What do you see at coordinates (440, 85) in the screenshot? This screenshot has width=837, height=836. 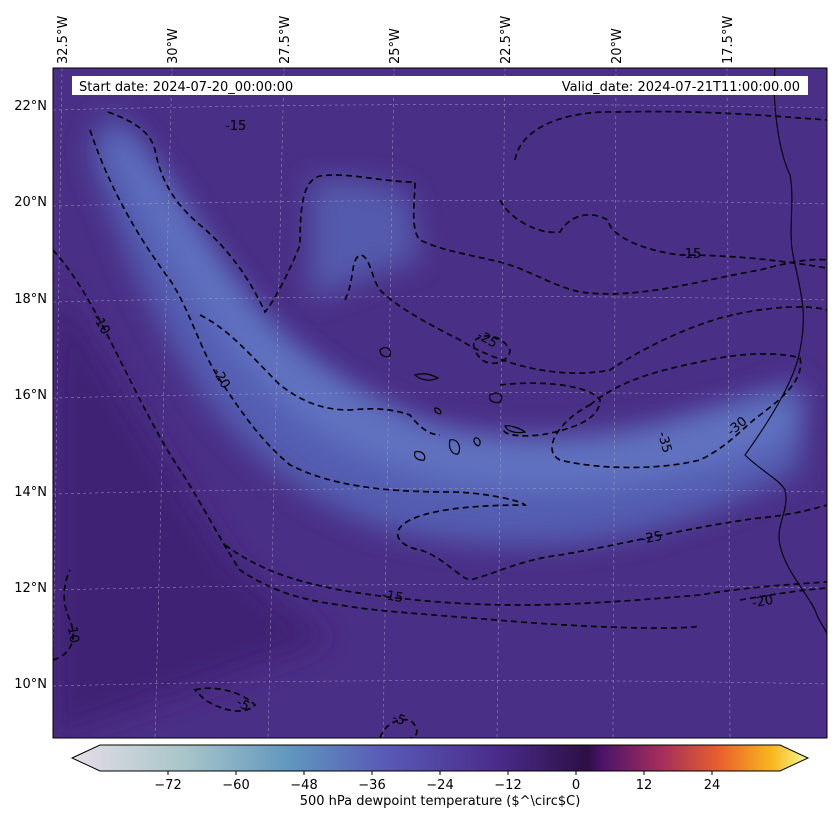 I see `date-banner` at bounding box center [440, 85].